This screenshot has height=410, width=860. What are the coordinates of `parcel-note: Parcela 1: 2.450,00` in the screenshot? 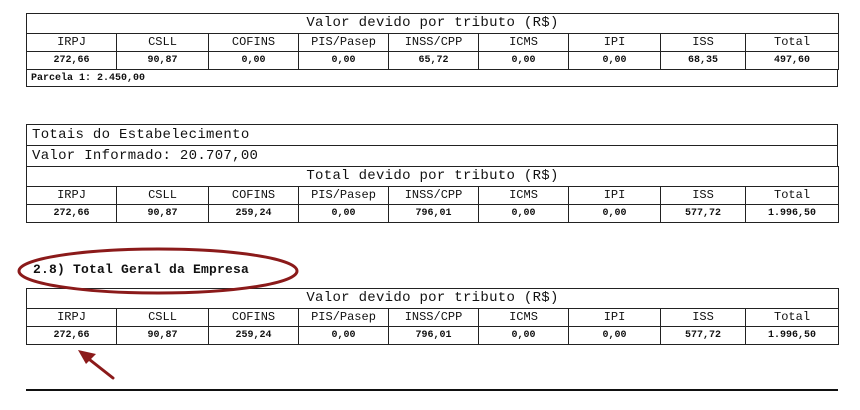 It's located at (432, 78).